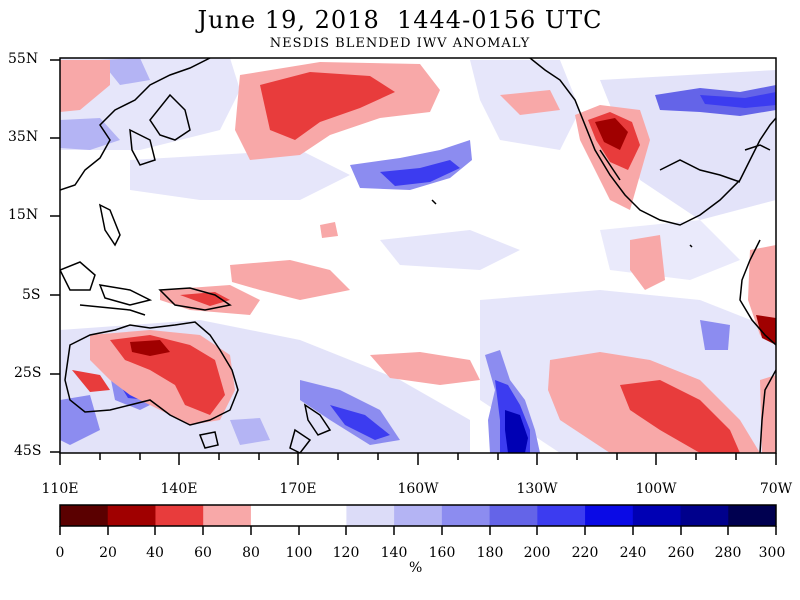  What do you see at coordinates (400, 20) in the screenshot?
I see `map-title: June 19, 2018 1444-0156 UTC` at bounding box center [400, 20].